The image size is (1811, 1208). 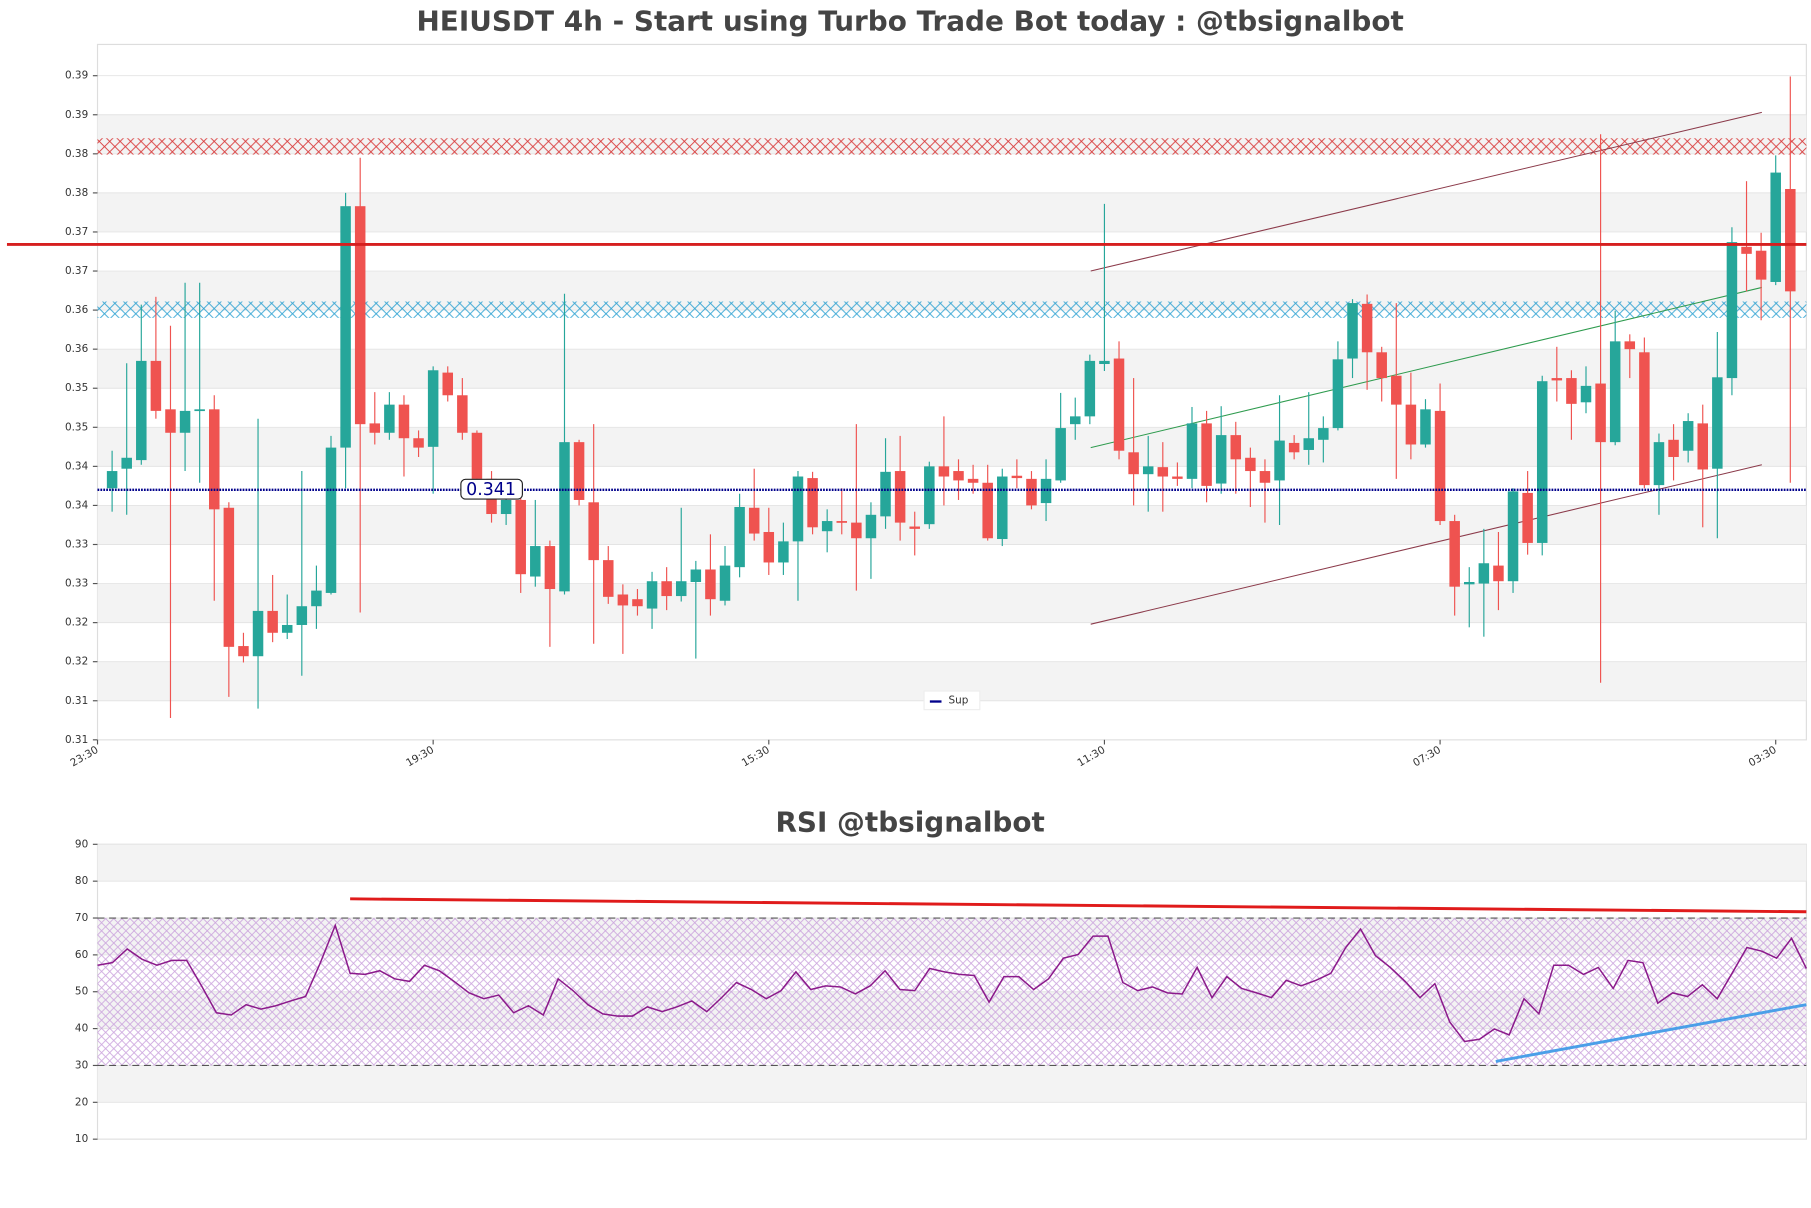 What do you see at coordinates (81, 1139) in the screenshot?
I see `y-tick-label: 10` at bounding box center [81, 1139].